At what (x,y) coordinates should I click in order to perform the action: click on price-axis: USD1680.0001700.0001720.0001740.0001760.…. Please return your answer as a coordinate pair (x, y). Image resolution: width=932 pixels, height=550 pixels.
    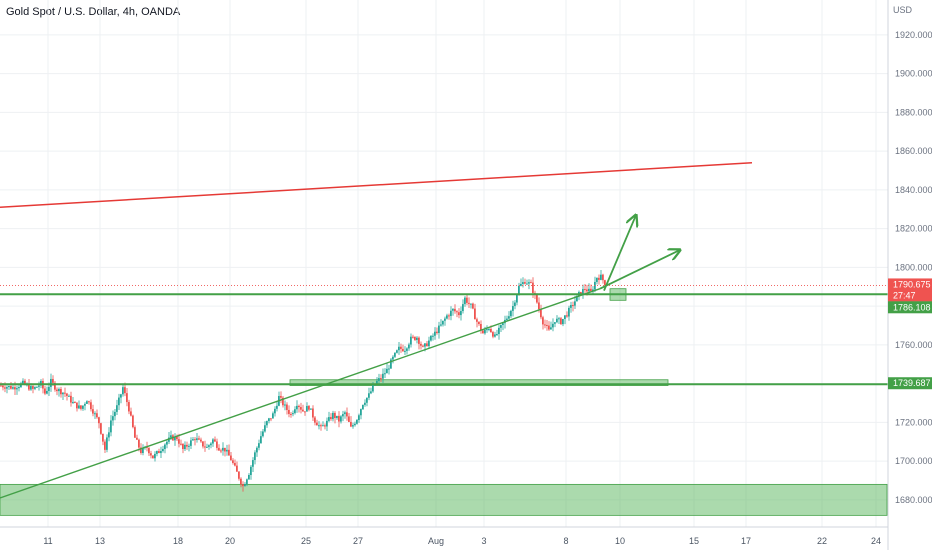
    Looking at the image, I should click on (909, 275).